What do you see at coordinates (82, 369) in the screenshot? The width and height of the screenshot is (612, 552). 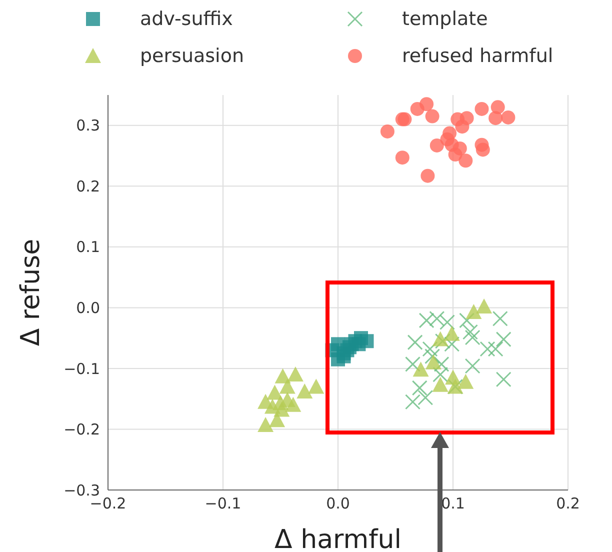 I see `y-tick-label: −0.1` at bounding box center [82, 369].